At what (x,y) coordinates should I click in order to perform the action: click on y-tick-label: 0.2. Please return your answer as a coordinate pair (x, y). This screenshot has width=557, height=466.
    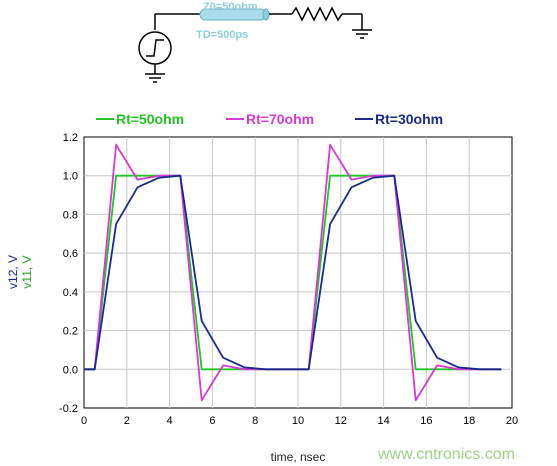
    Looking at the image, I should click on (70, 332).